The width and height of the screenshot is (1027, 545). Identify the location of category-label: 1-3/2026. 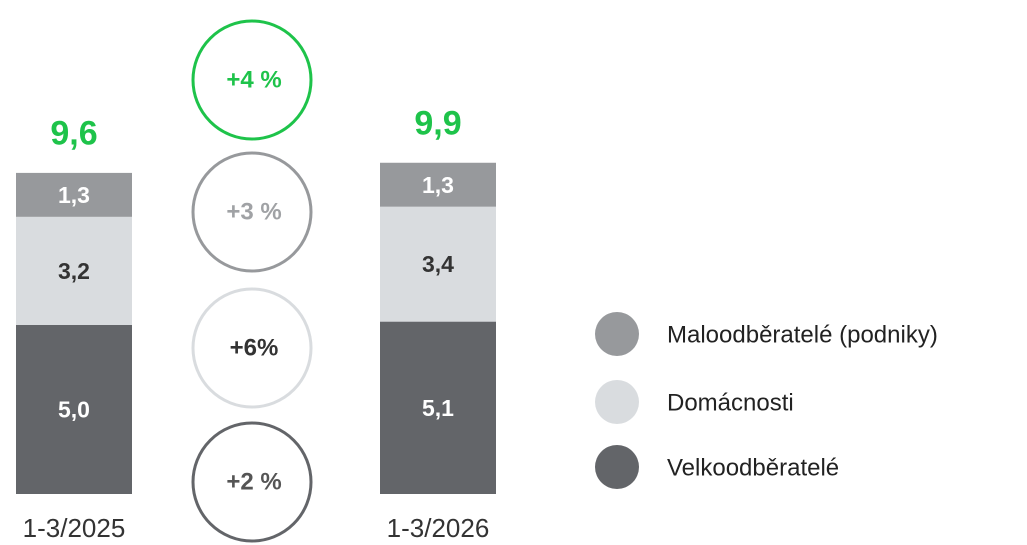
(438, 528).